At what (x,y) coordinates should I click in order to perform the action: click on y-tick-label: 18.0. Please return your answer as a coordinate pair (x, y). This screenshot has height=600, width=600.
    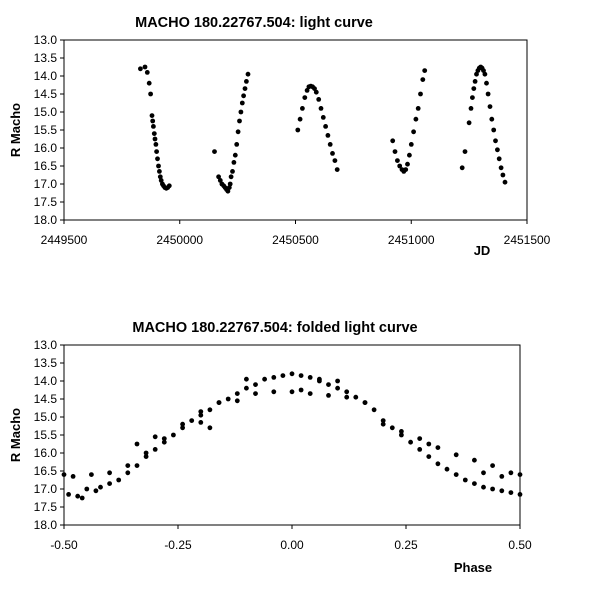
    Looking at the image, I should click on (46, 220).